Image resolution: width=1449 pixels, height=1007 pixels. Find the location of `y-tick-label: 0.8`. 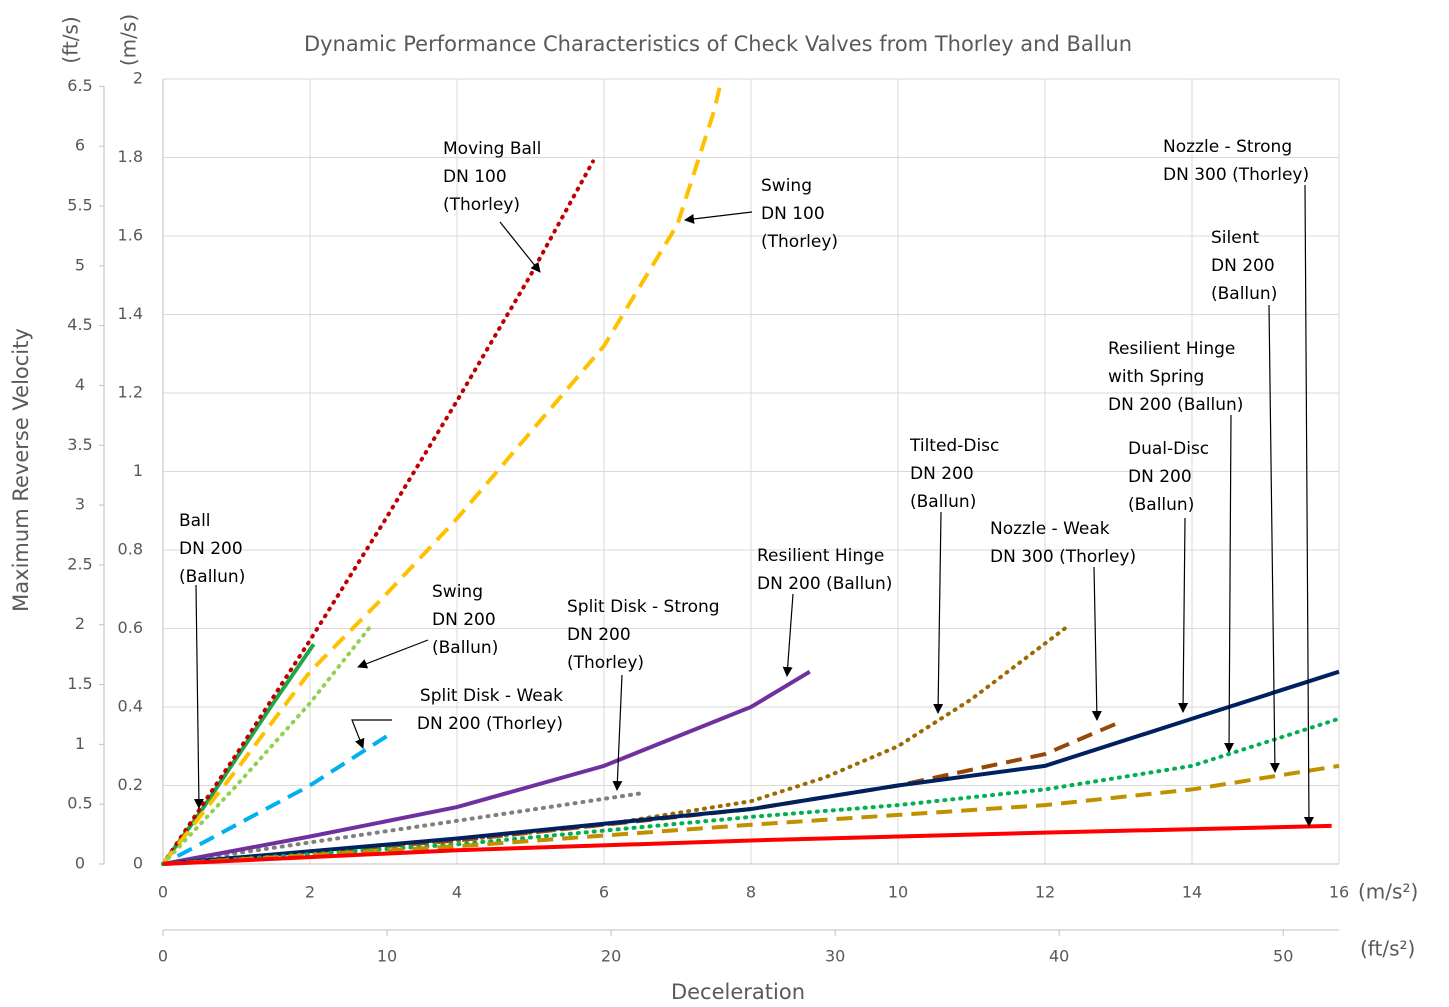

y-tick-label: 0.8 is located at coordinates (130, 549).